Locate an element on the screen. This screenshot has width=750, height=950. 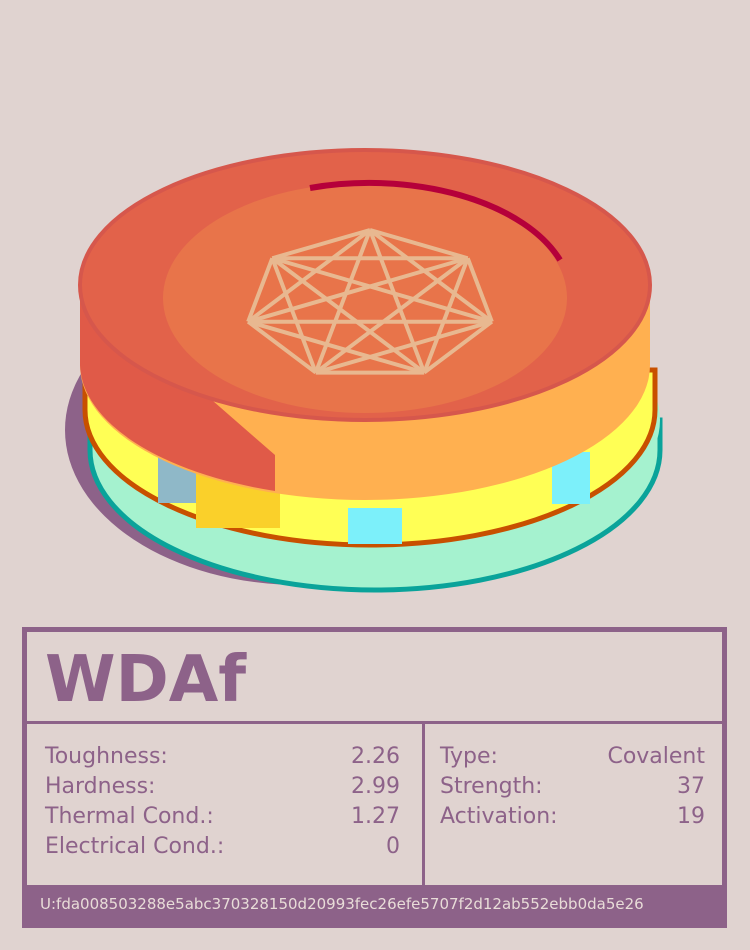
property-label: Strength: is located at coordinates (491, 786).